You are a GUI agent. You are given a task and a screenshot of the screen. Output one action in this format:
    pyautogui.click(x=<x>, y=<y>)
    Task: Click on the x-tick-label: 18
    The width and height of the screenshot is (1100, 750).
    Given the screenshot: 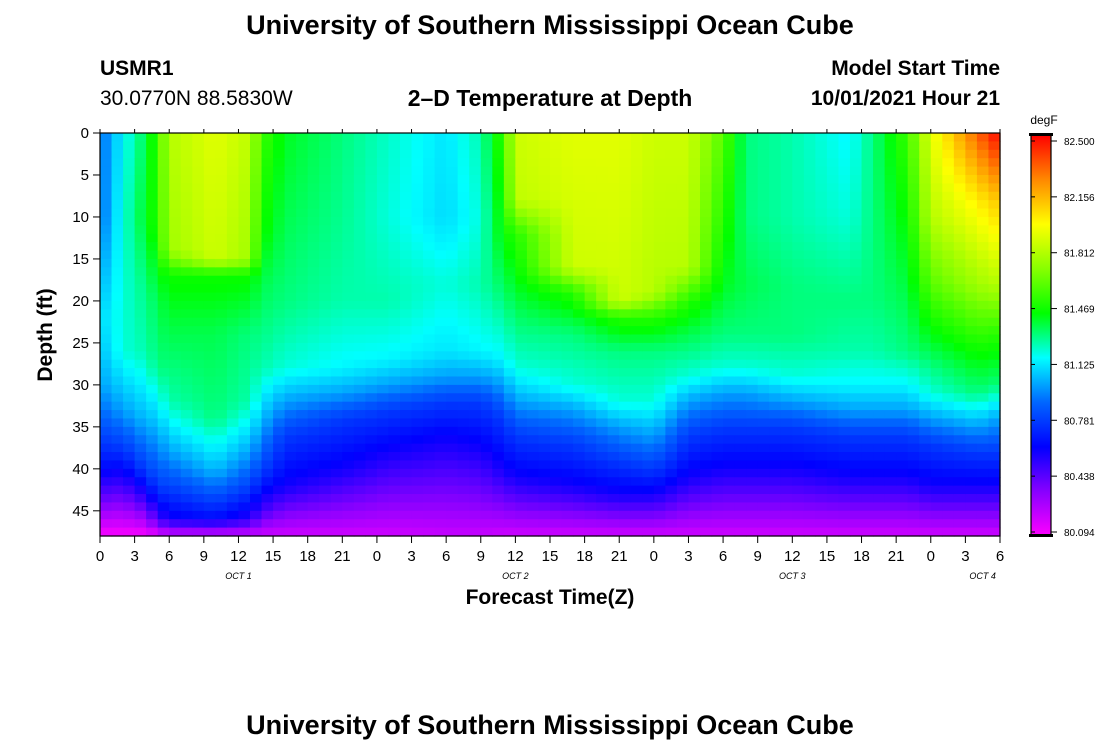 What is the action you would take?
    pyautogui.click(x=584, y=556)
    